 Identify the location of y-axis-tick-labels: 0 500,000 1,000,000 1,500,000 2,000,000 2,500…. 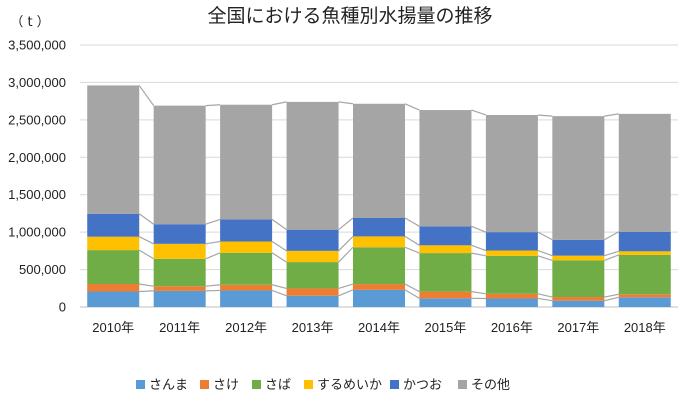
(37, 176).